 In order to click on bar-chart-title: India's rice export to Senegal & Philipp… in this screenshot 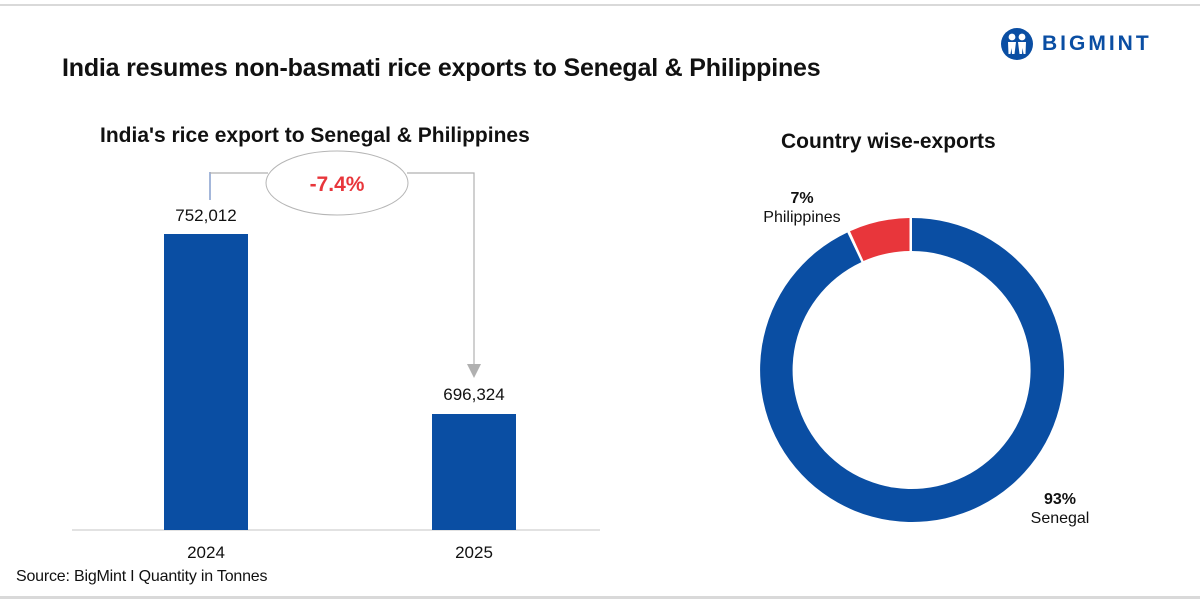, I will do `click(315, 135)`.